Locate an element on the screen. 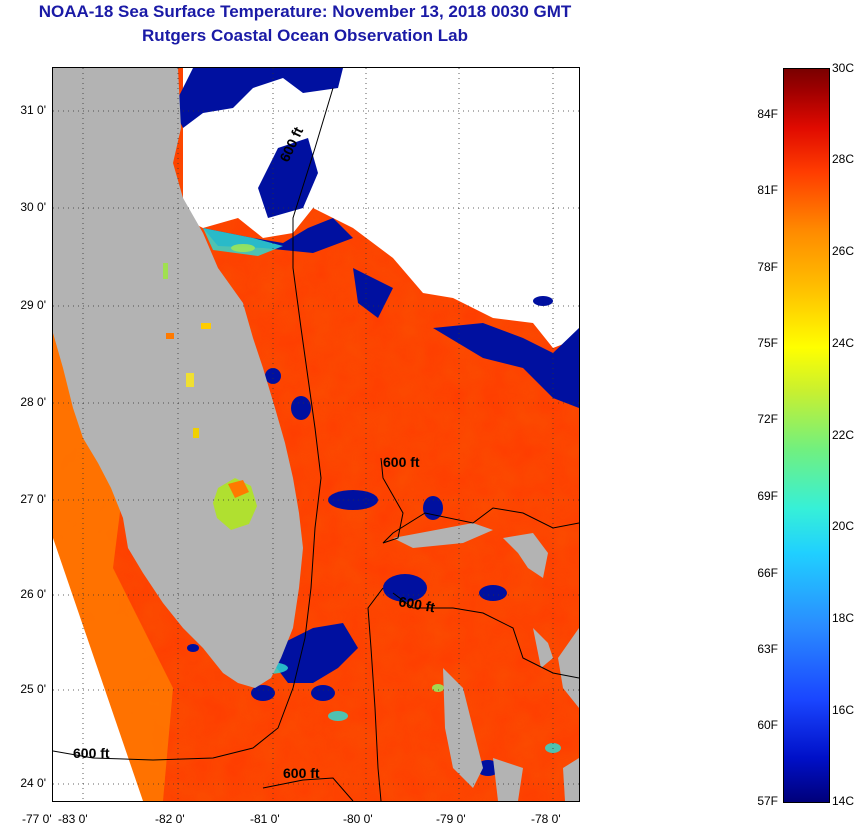 Image resolution: width=865 pixels, height=832 pixels. colorbar-f-label: 57F is located at coordinates (767, 801).